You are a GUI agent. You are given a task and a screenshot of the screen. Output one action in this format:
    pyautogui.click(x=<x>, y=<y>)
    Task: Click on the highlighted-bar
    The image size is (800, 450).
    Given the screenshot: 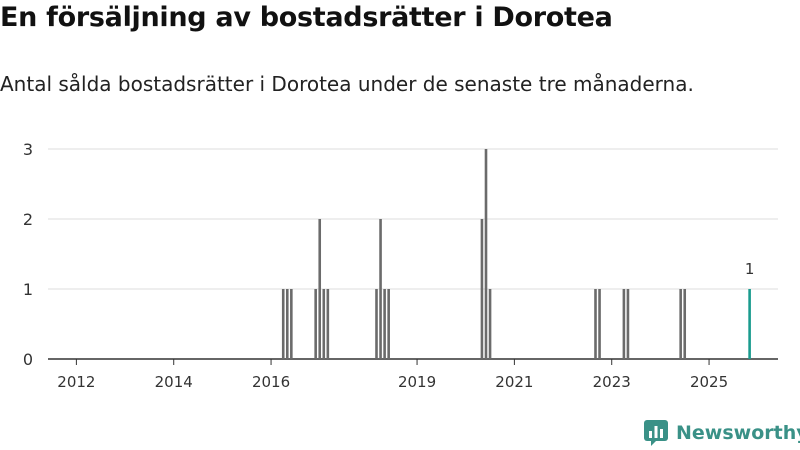 What is the action you would take?
    pyautogui.click(x=749, y=324)
    